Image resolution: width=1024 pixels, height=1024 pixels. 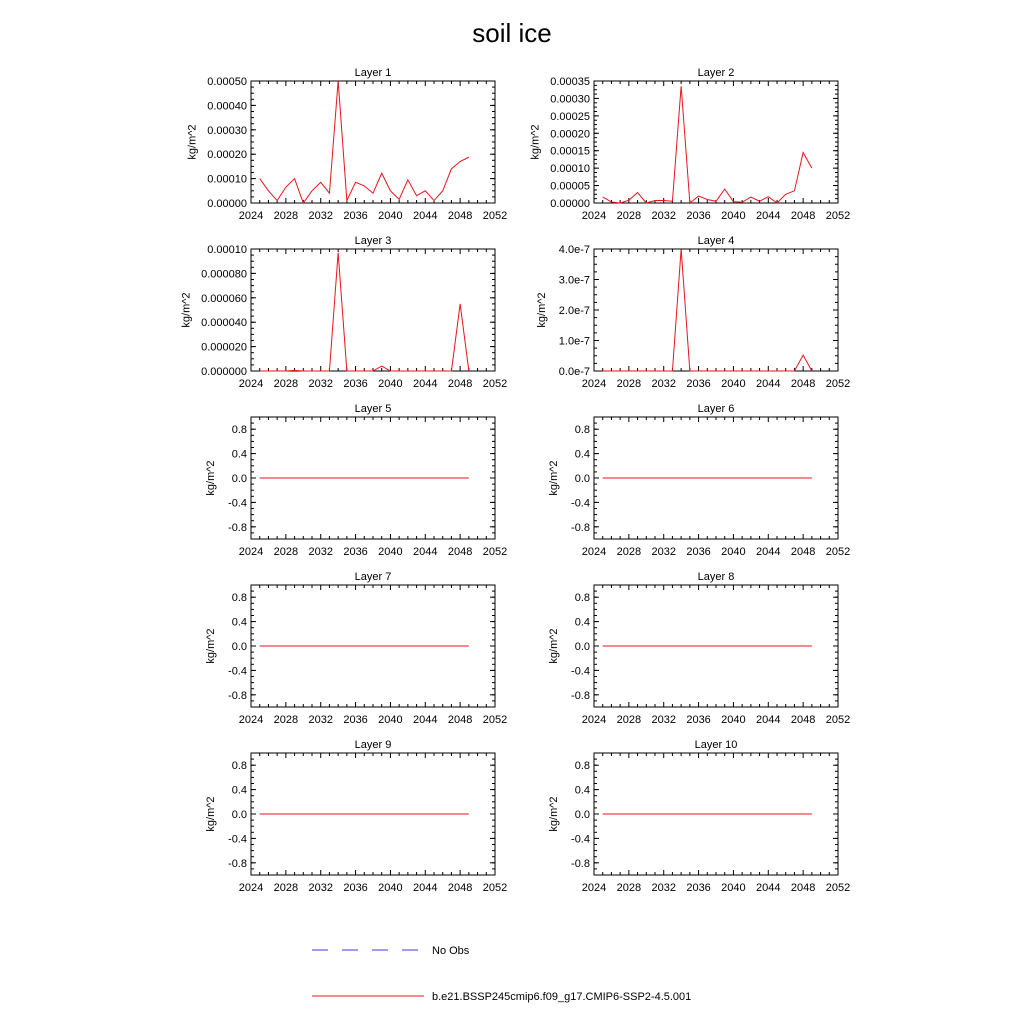 I want to click on y-tick-label: 0.00010, so click(x=570, y=169).